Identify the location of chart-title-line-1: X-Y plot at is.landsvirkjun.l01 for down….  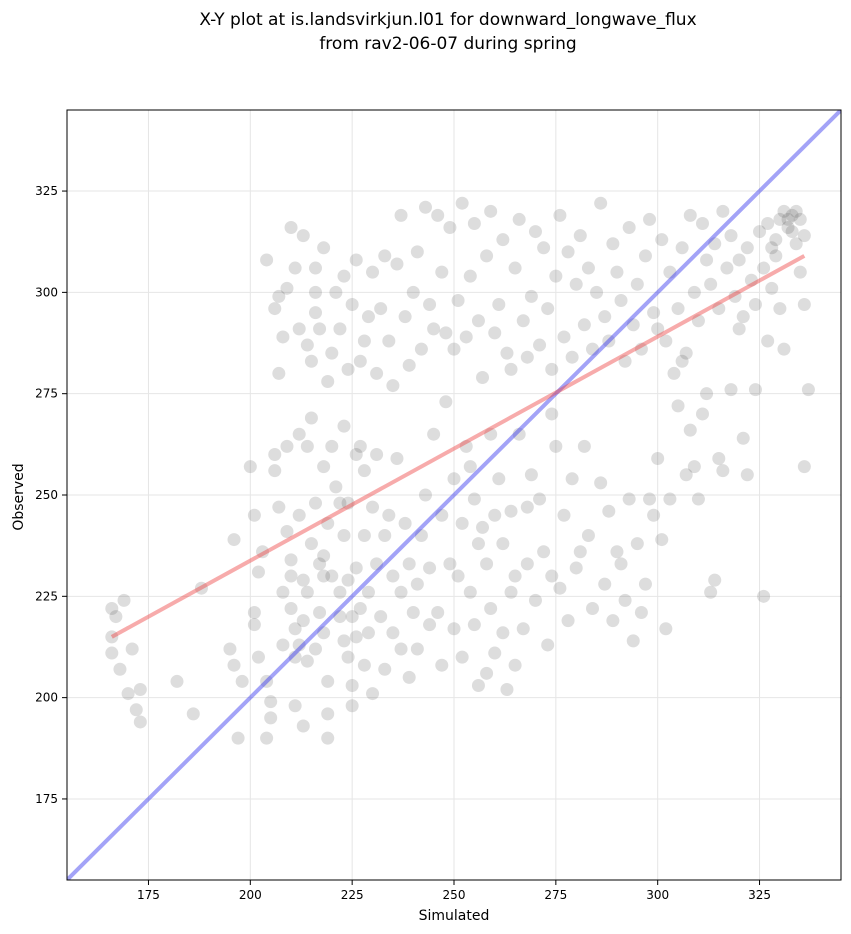
(447, 20).